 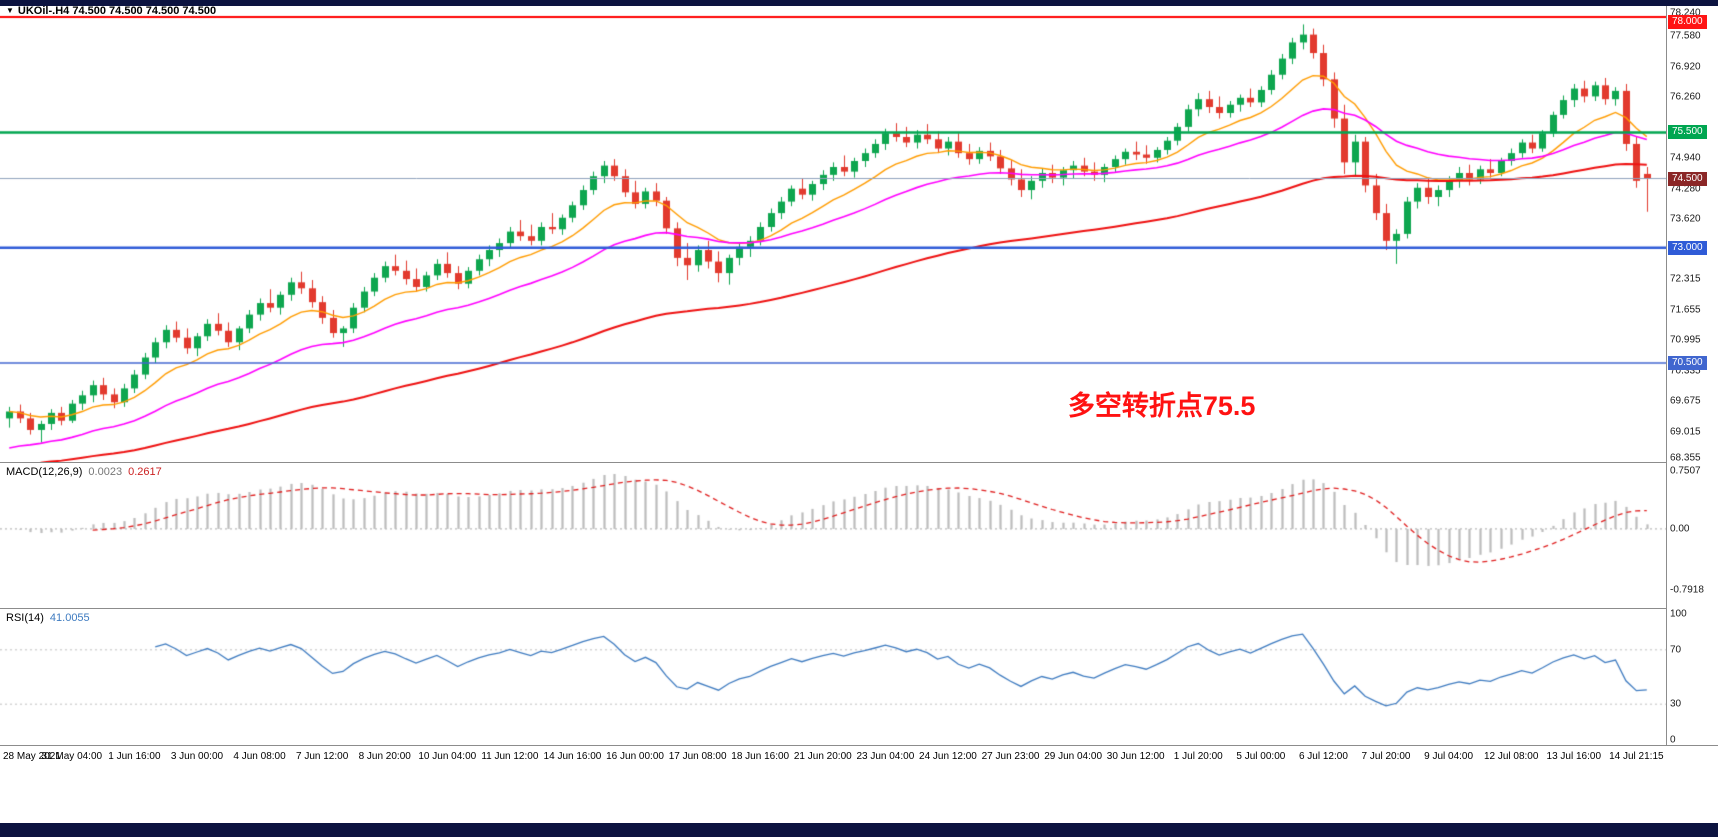 What do you see at coordinates (697, 756) in the screenshot?
I see `time-axis-label: 17 Jun 08:00` at bounding box center [697, 756].